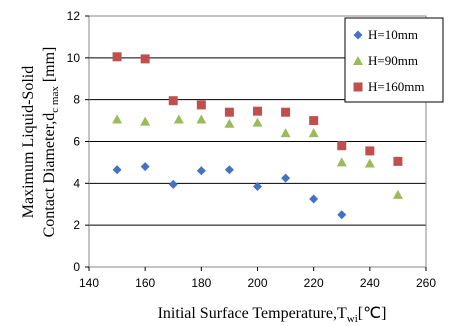 Image resolution: width=457 pixels, height=326 pixels. I want to click on legend-label: H=10mm, so click(393, 34).